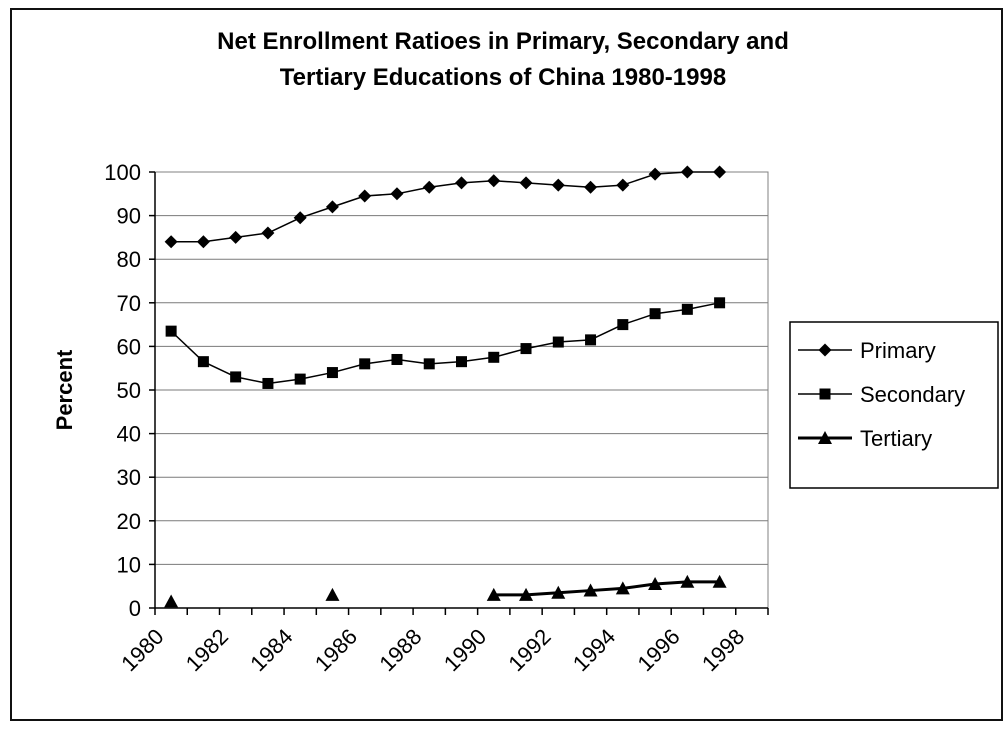 Image resolution: width=1006 pixels, height=729 pixels. I want to click on series-primary, so click(445, 207).